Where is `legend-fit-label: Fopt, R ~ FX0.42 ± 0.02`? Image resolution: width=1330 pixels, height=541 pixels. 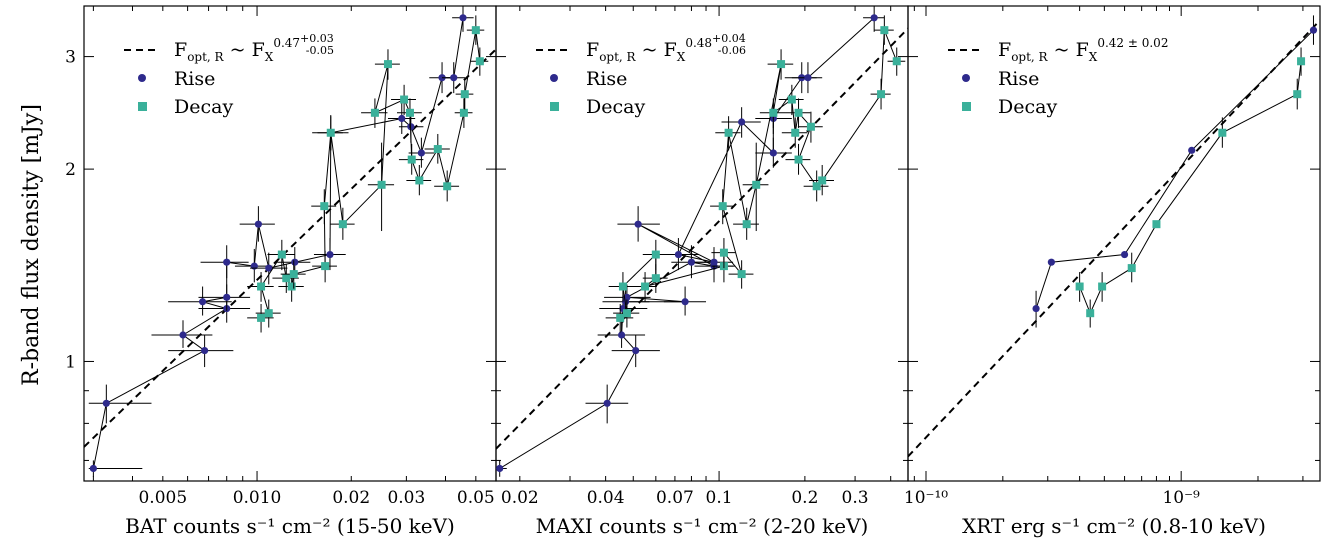
legend-fit-label: Fopt, R ~ FX0.42 ± 0.02 is located at coordinates (1083, 50).